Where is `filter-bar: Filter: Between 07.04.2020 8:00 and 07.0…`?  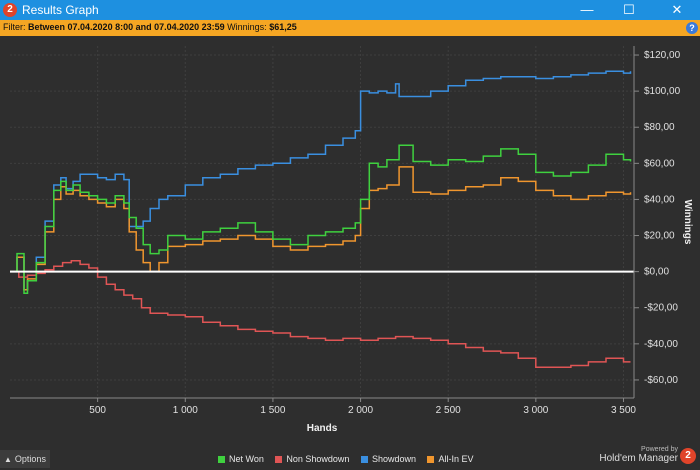 filter-bar: Filter: Between 07.04.2020 8:00 and 07.0… is located at coordinates (350, 28).